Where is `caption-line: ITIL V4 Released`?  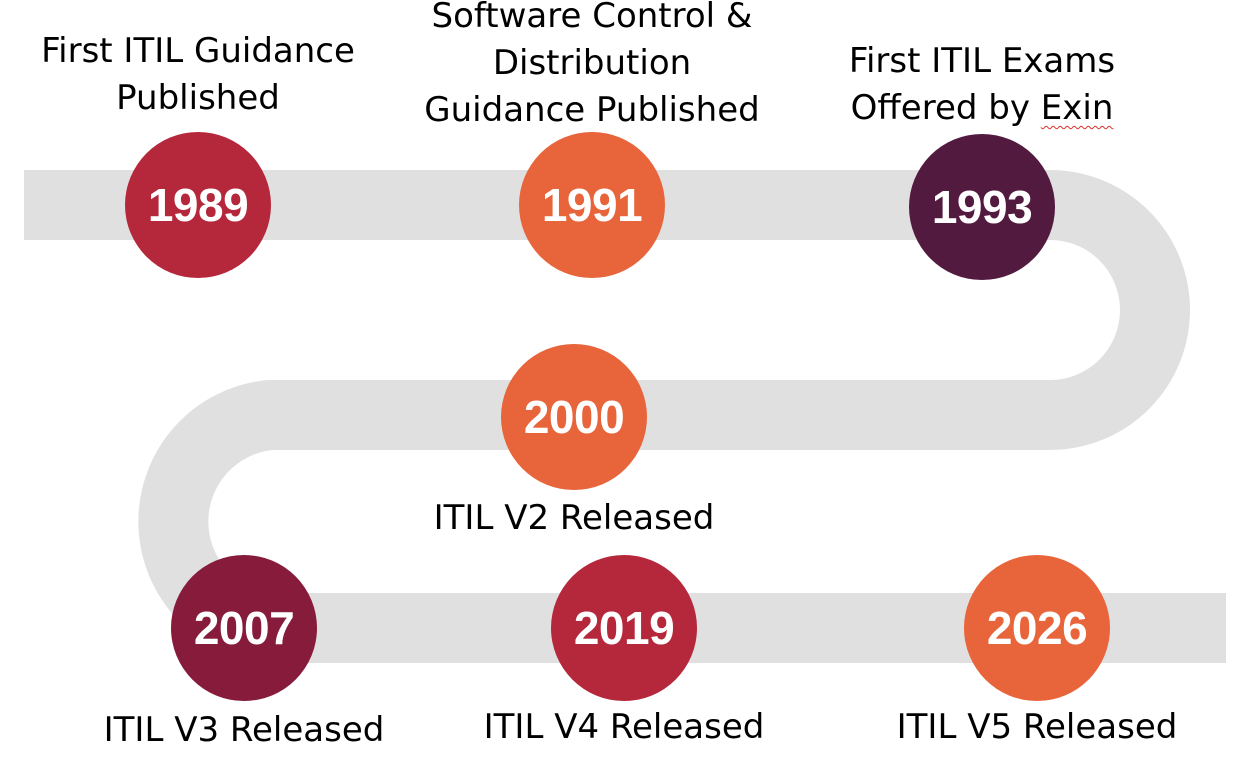 caption-line: ITIL V4 Released is located at coordinates (624, 727).